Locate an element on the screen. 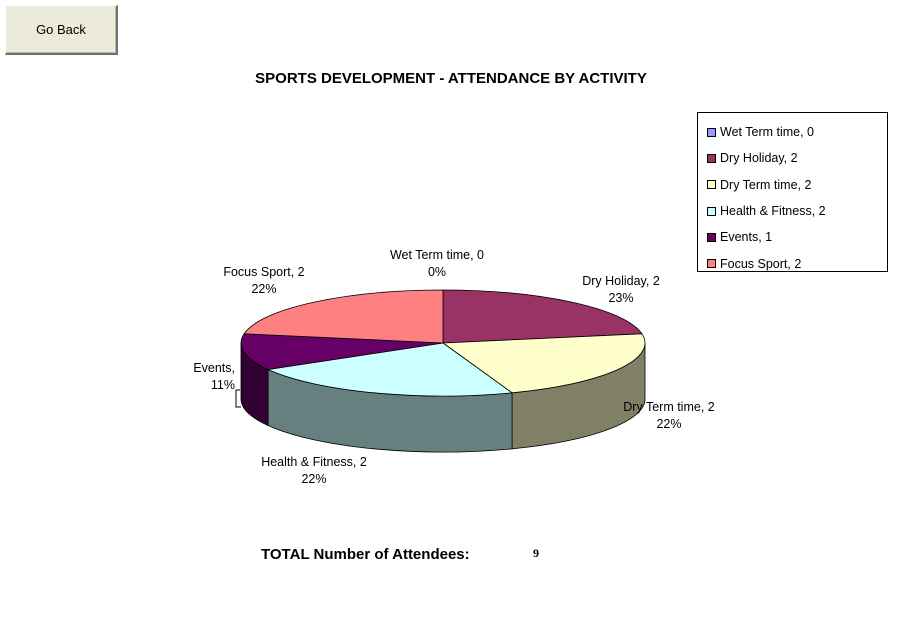 The width and height of the screenshot is (911, 623). legend-label: Dry Term time, 2 is located at coordinates (766, 184).